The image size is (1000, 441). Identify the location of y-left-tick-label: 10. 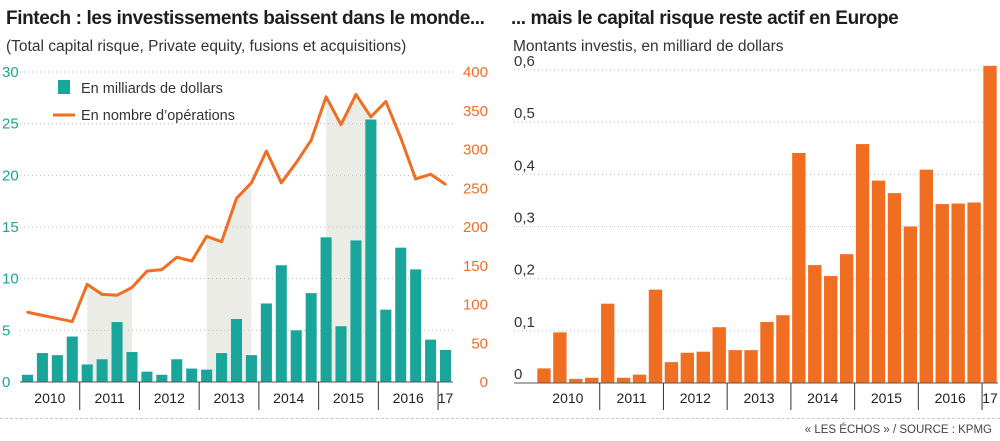
(10, 279).